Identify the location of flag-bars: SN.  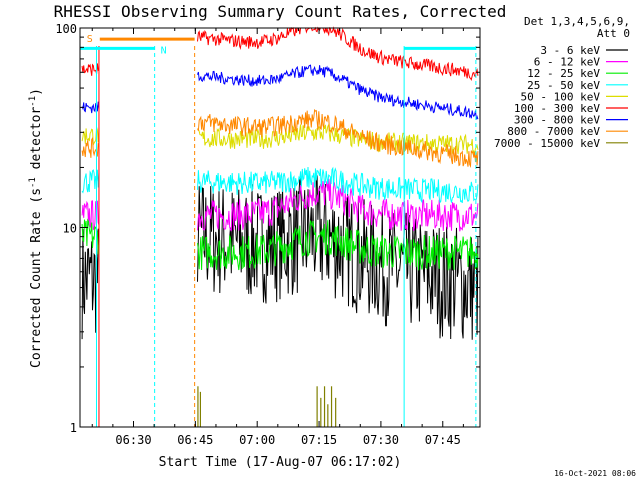
(278, 45).